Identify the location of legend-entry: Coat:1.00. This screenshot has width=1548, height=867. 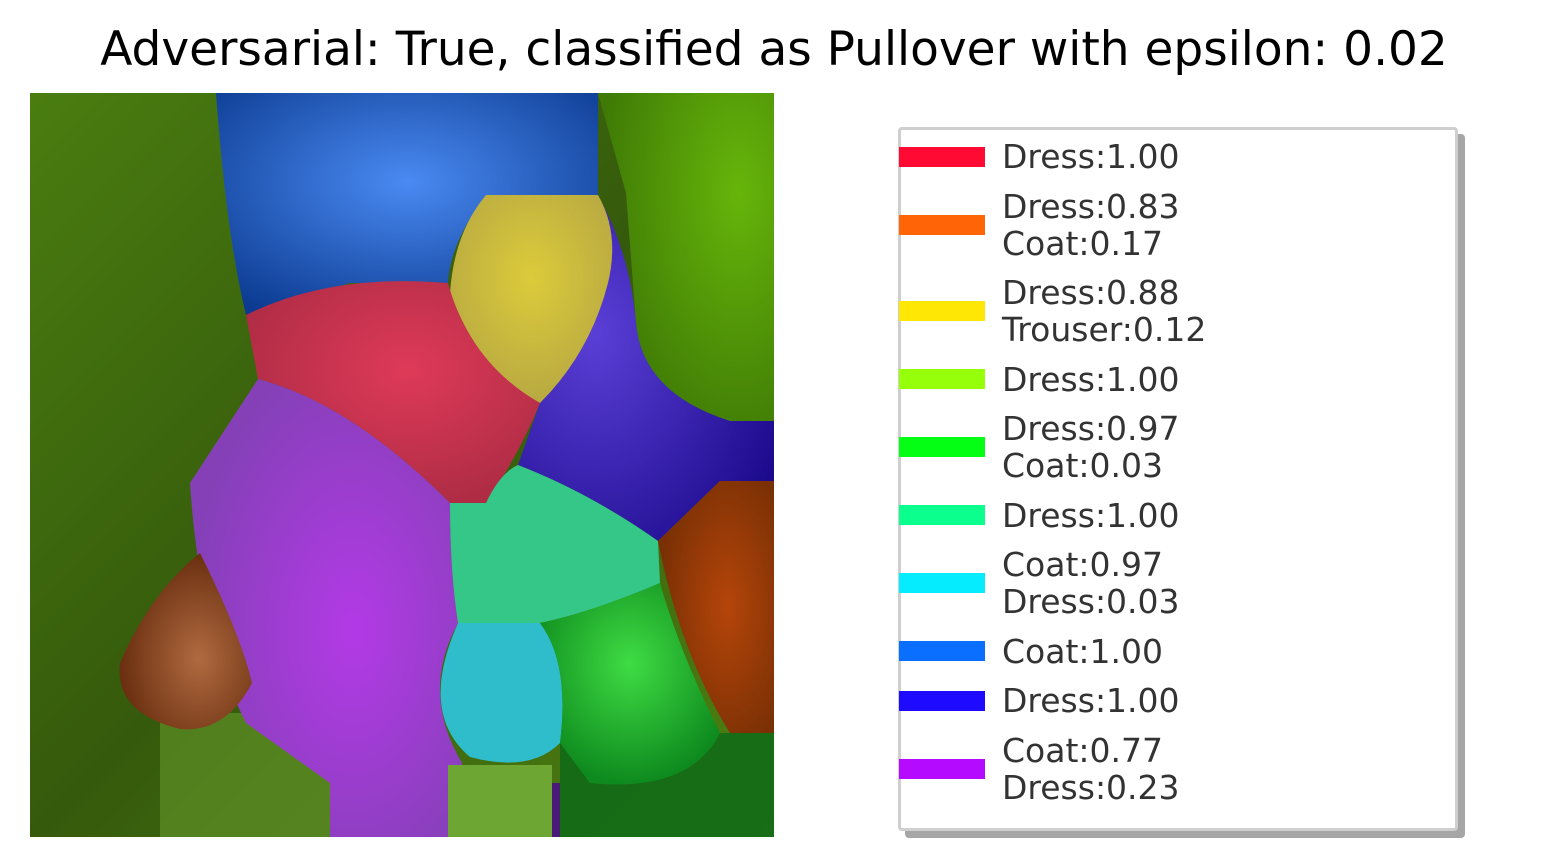
(1170, 651).